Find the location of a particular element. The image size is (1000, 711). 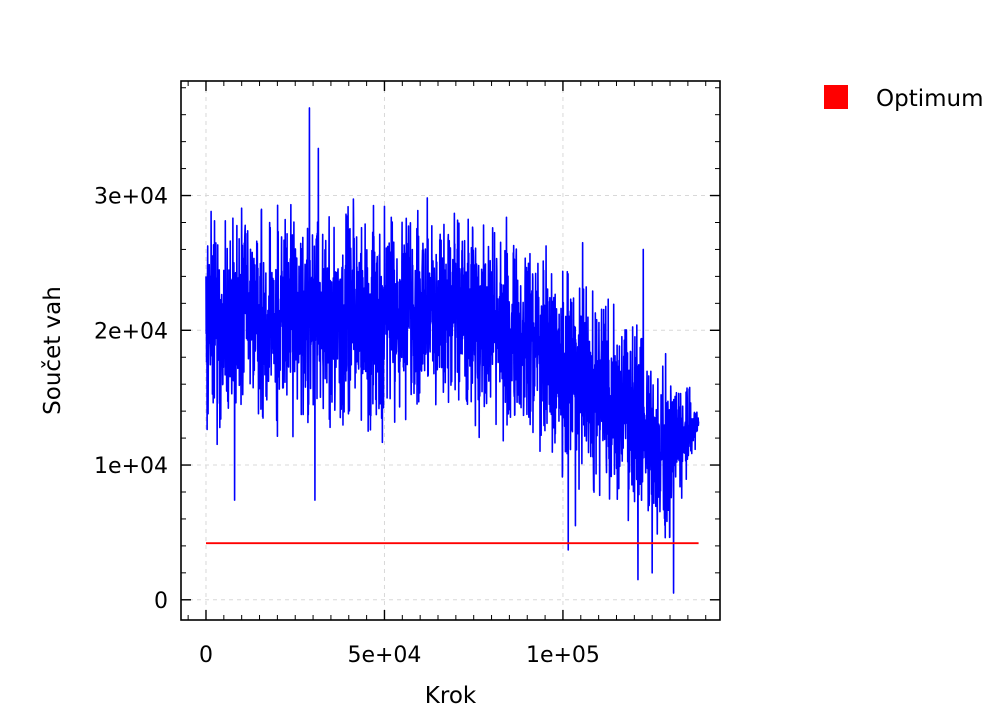

legend-label-optimum: Optimum is located at coordinates (930, 99).